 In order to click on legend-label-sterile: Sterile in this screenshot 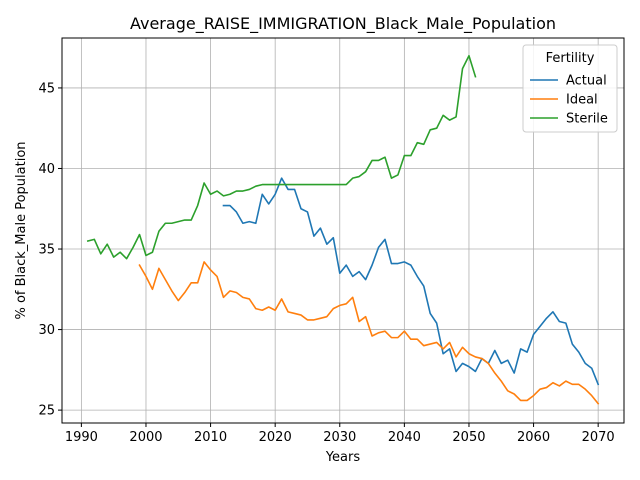, I will do `click(587, 119)`.